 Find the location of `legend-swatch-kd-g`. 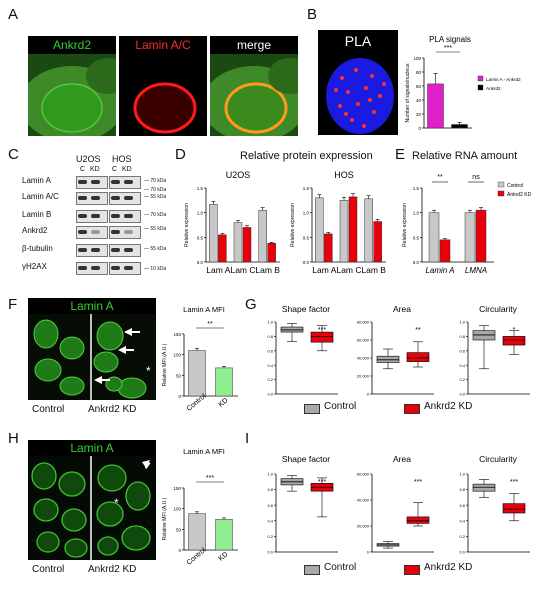

legend-swatch-kd-g is located at coordinates (412, 409).